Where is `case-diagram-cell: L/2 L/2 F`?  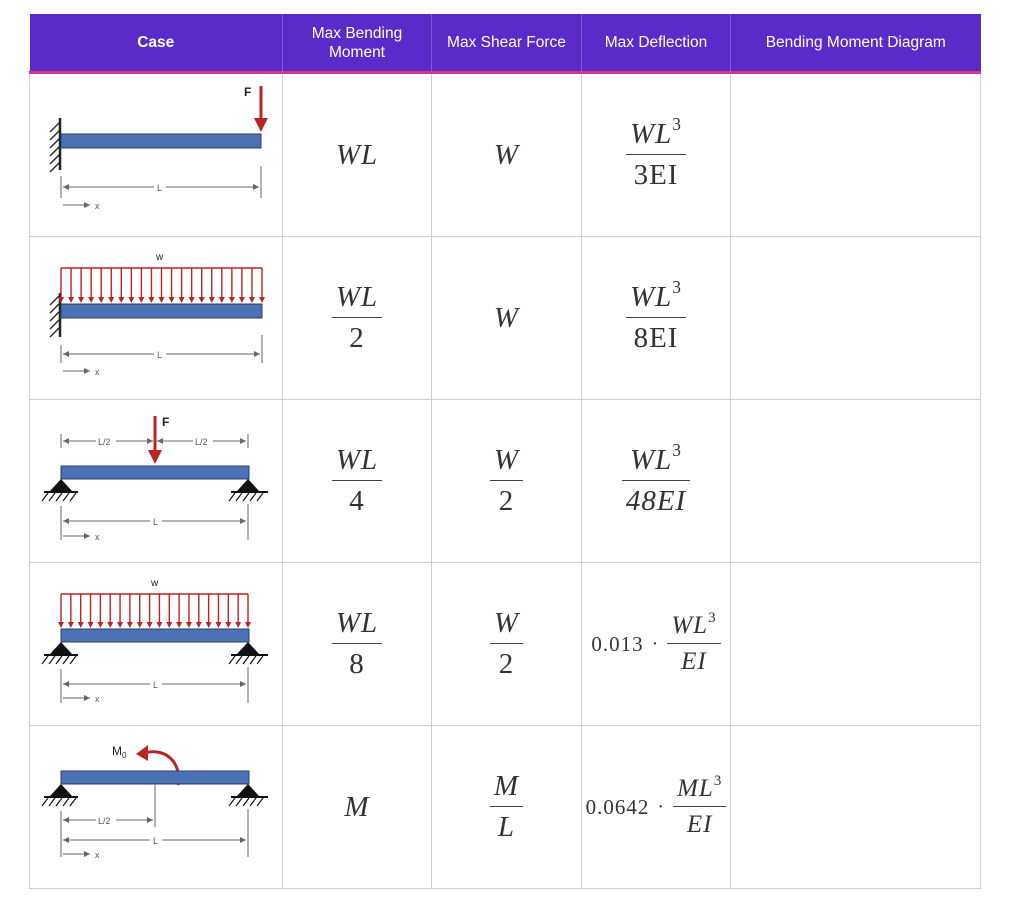
case-diagram-cell: L/2 L/2 F is located at coordinates (156, 481).